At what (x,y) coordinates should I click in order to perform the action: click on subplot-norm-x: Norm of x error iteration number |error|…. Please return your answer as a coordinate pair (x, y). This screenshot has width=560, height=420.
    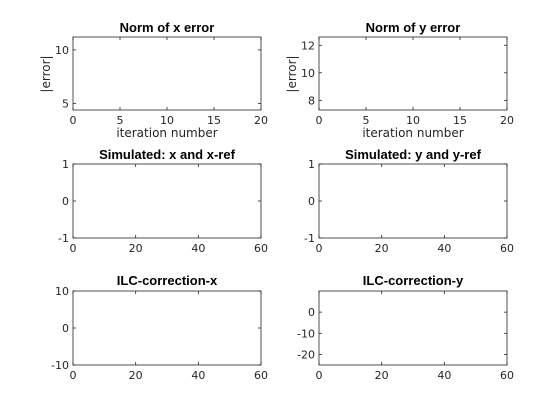
    Looking at the image, I should click on (153, 80).